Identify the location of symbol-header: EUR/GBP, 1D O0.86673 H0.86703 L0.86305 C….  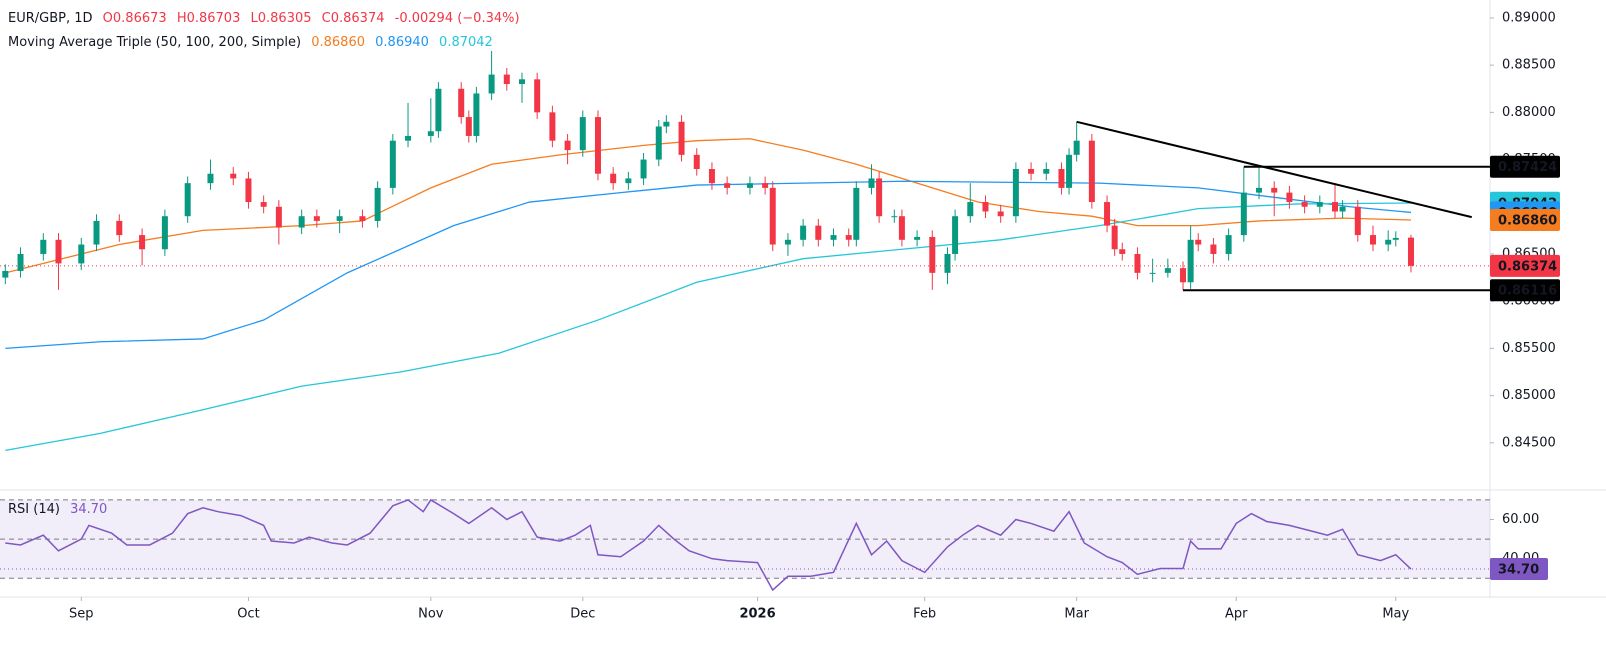
(267, 18).